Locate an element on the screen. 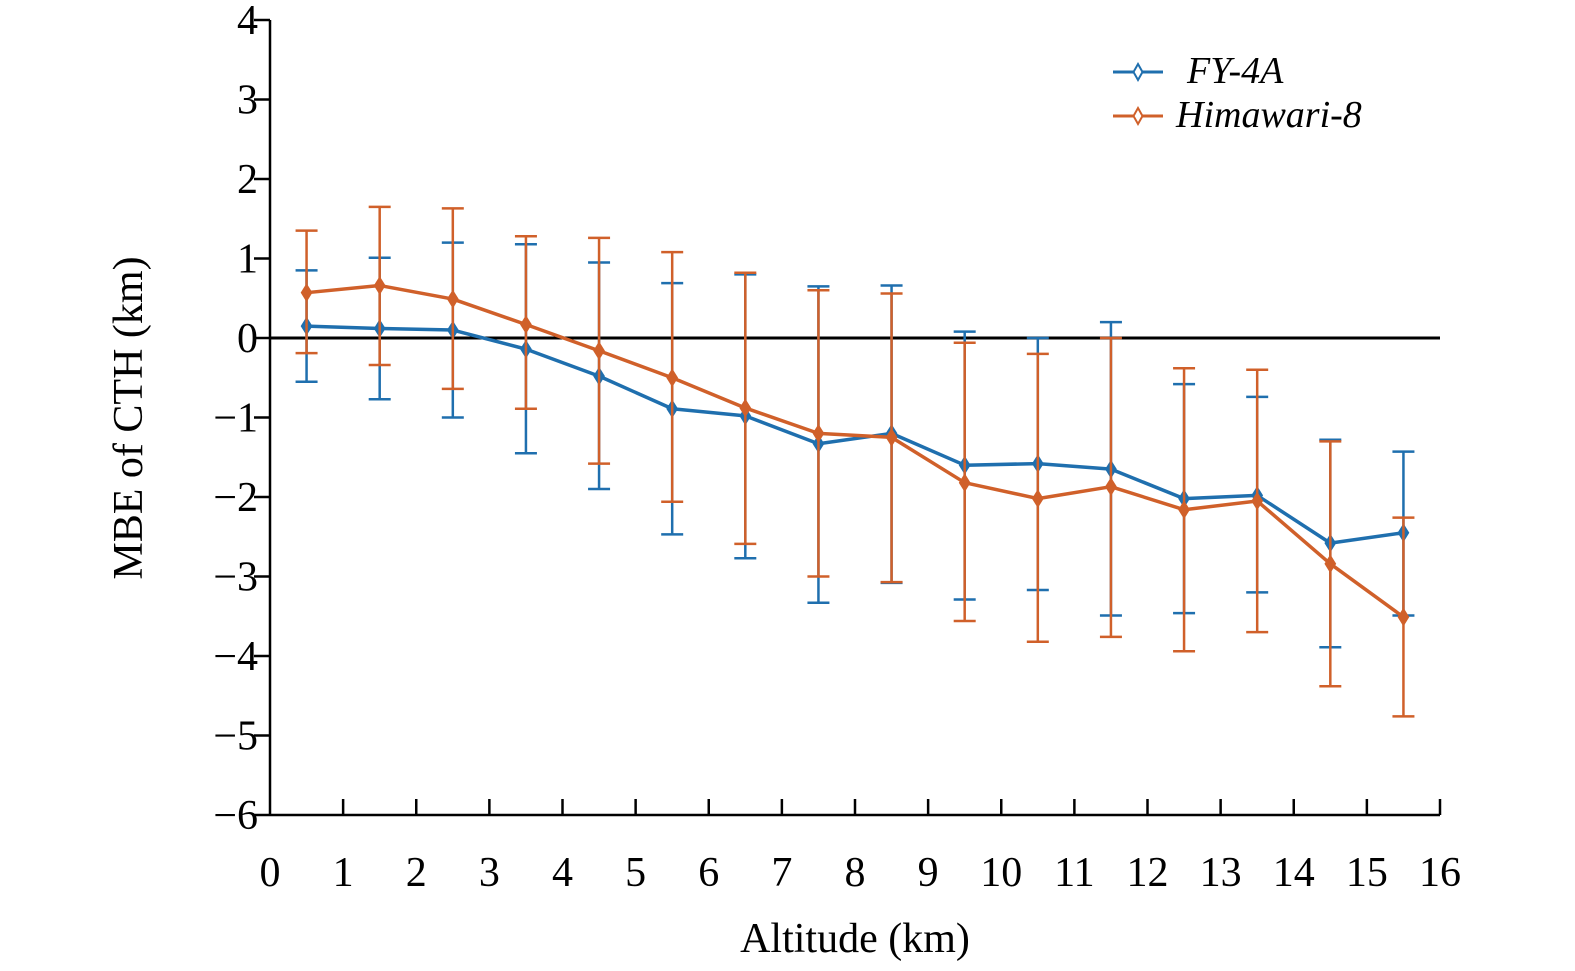 The height and width of the screenshot is (971, 1575). x-tick-label: 6 is located at coordinates (708, 873).